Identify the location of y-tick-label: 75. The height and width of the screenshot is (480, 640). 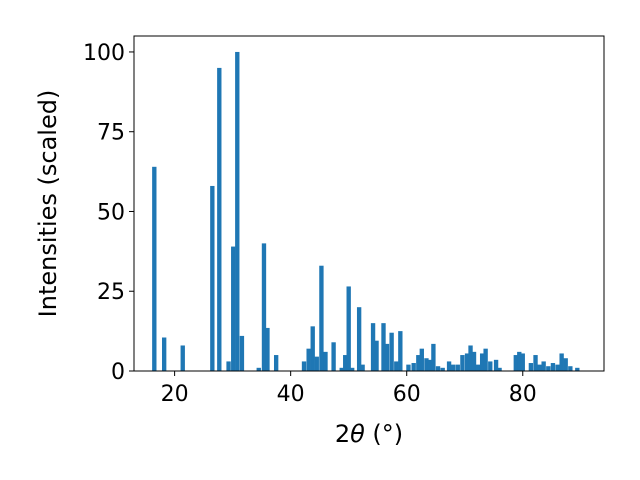
(111, 133).